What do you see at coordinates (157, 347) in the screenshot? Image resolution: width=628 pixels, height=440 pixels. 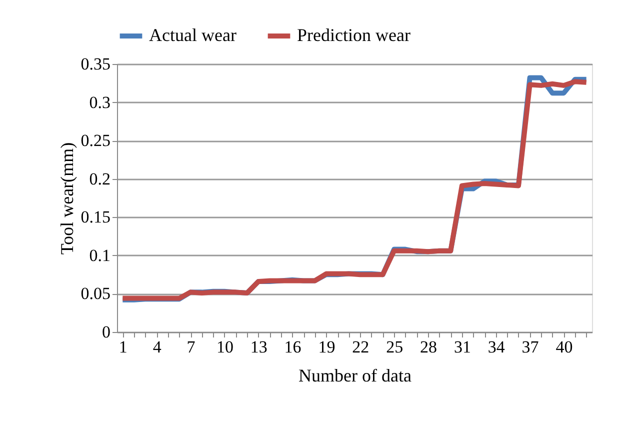 I see `x-tick-label: 4` at bounding box center [157, 347].